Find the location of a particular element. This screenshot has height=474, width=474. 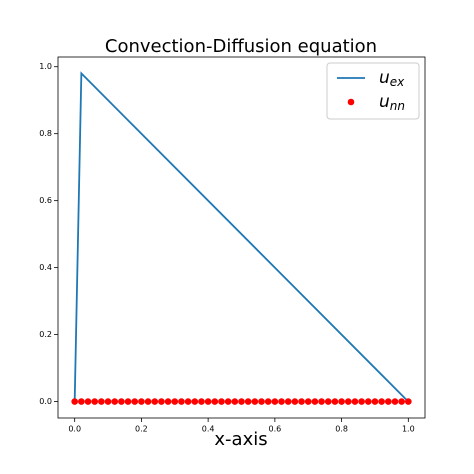

y-tick-label: 0.0 is located at coordinates (45, 401).